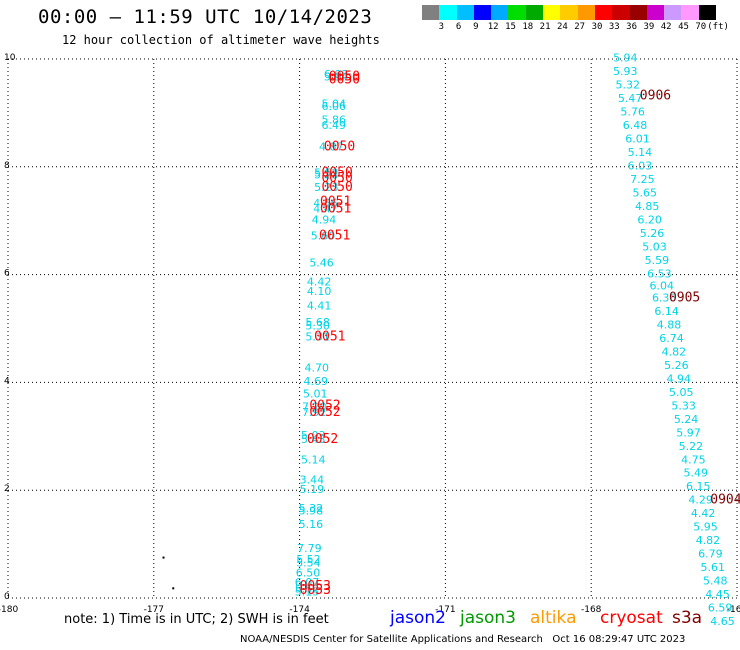  Describe the element at coordinates (319, 291) in the screenshot. I see `wave-height-point: 4.10` at that location.